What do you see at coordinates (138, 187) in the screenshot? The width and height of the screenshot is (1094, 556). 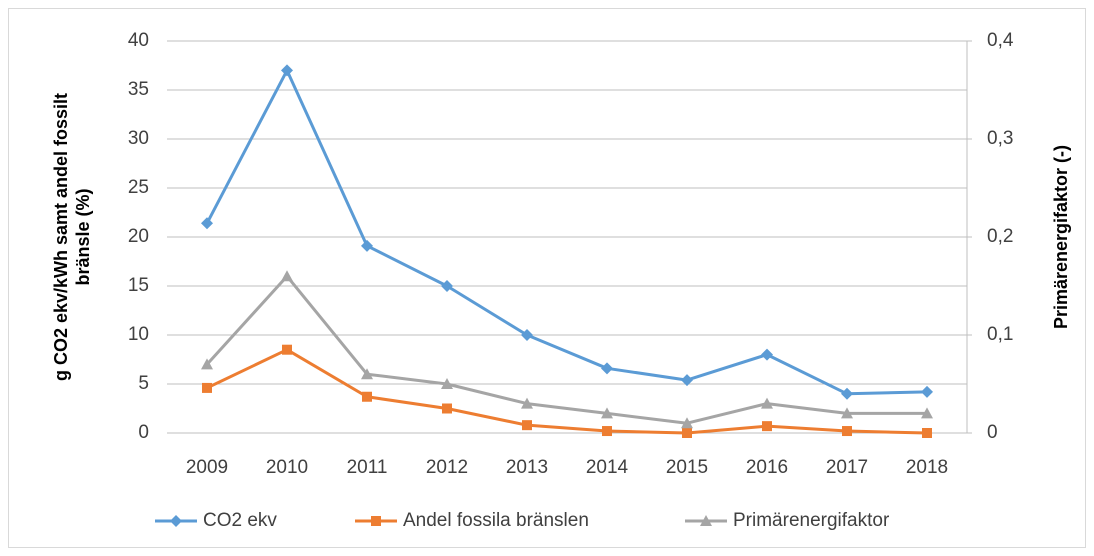 I see `y-tick-label: 25` at bounding box center [138, 187].